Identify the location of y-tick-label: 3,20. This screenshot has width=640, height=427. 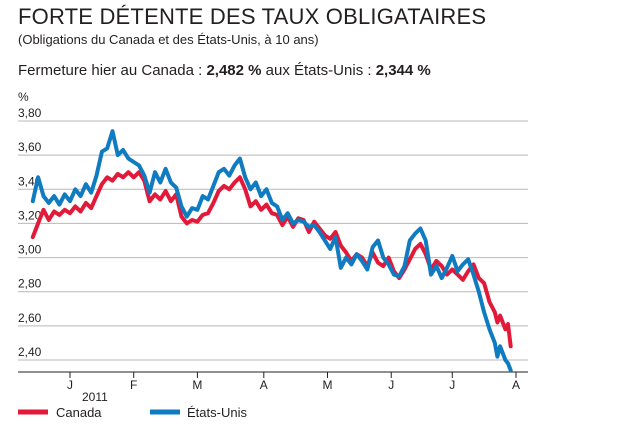
(30, 215).